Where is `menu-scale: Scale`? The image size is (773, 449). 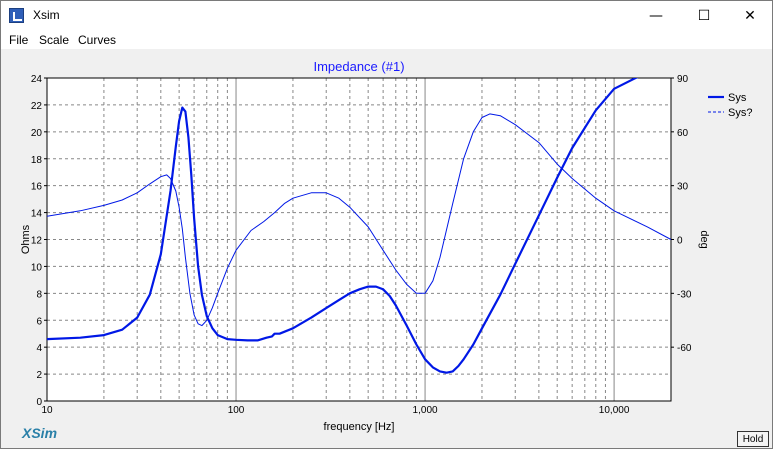 menu-scale: Scale is located at coordinates (54, 40).